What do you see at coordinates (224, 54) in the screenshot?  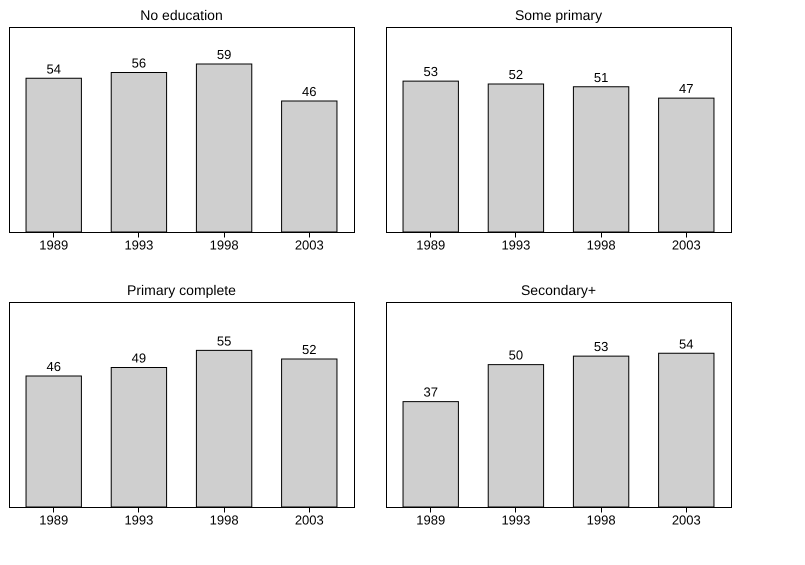 I see `data-label: 59` at bounding box center [224, 54].